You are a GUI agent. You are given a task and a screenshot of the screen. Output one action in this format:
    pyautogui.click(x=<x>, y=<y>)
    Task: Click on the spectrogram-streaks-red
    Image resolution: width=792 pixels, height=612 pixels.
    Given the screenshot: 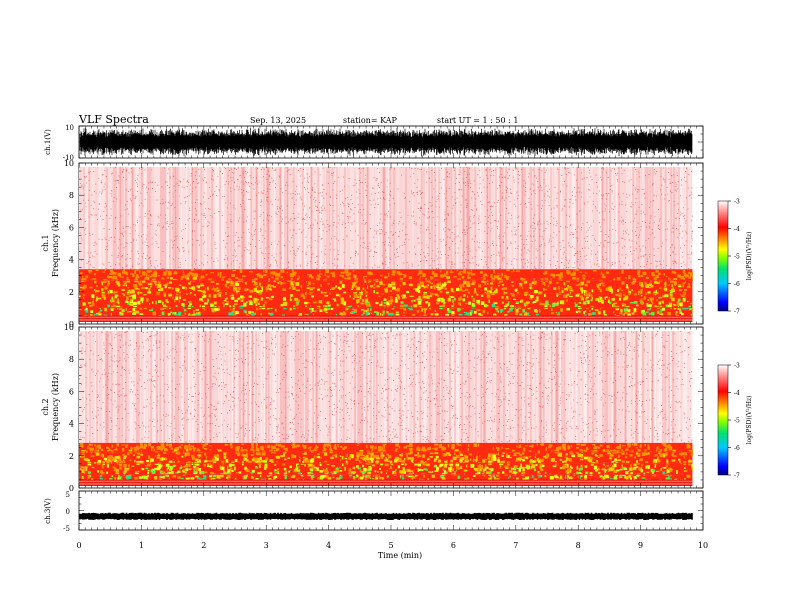 What is the action you would take?
    pyautogui.click(x=385, y=218)
    